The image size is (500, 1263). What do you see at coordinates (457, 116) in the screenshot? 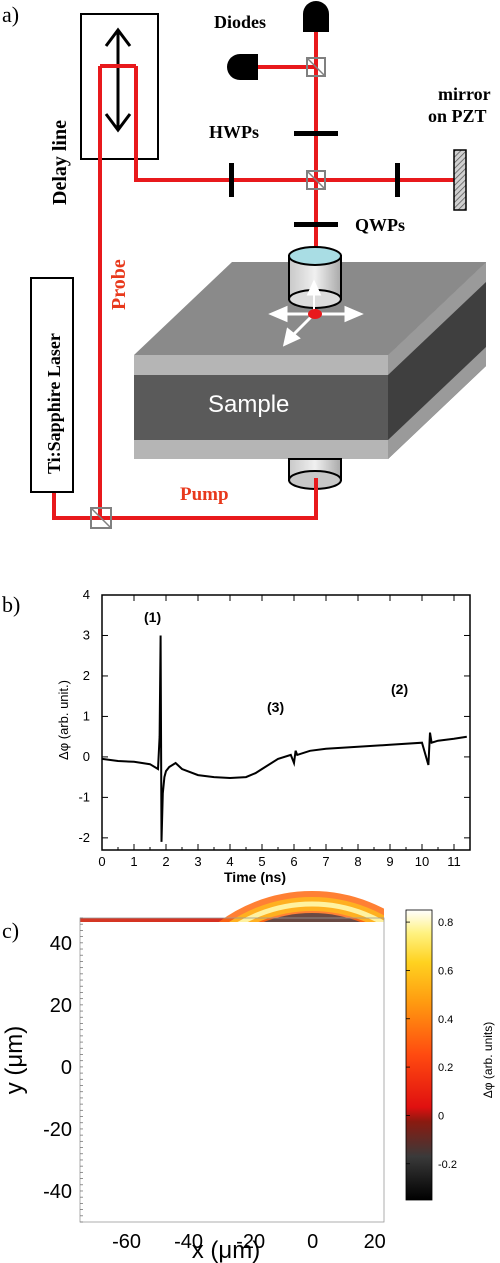
I see `mirror-label-line2: on PZT` at bounding box center [457, 116].